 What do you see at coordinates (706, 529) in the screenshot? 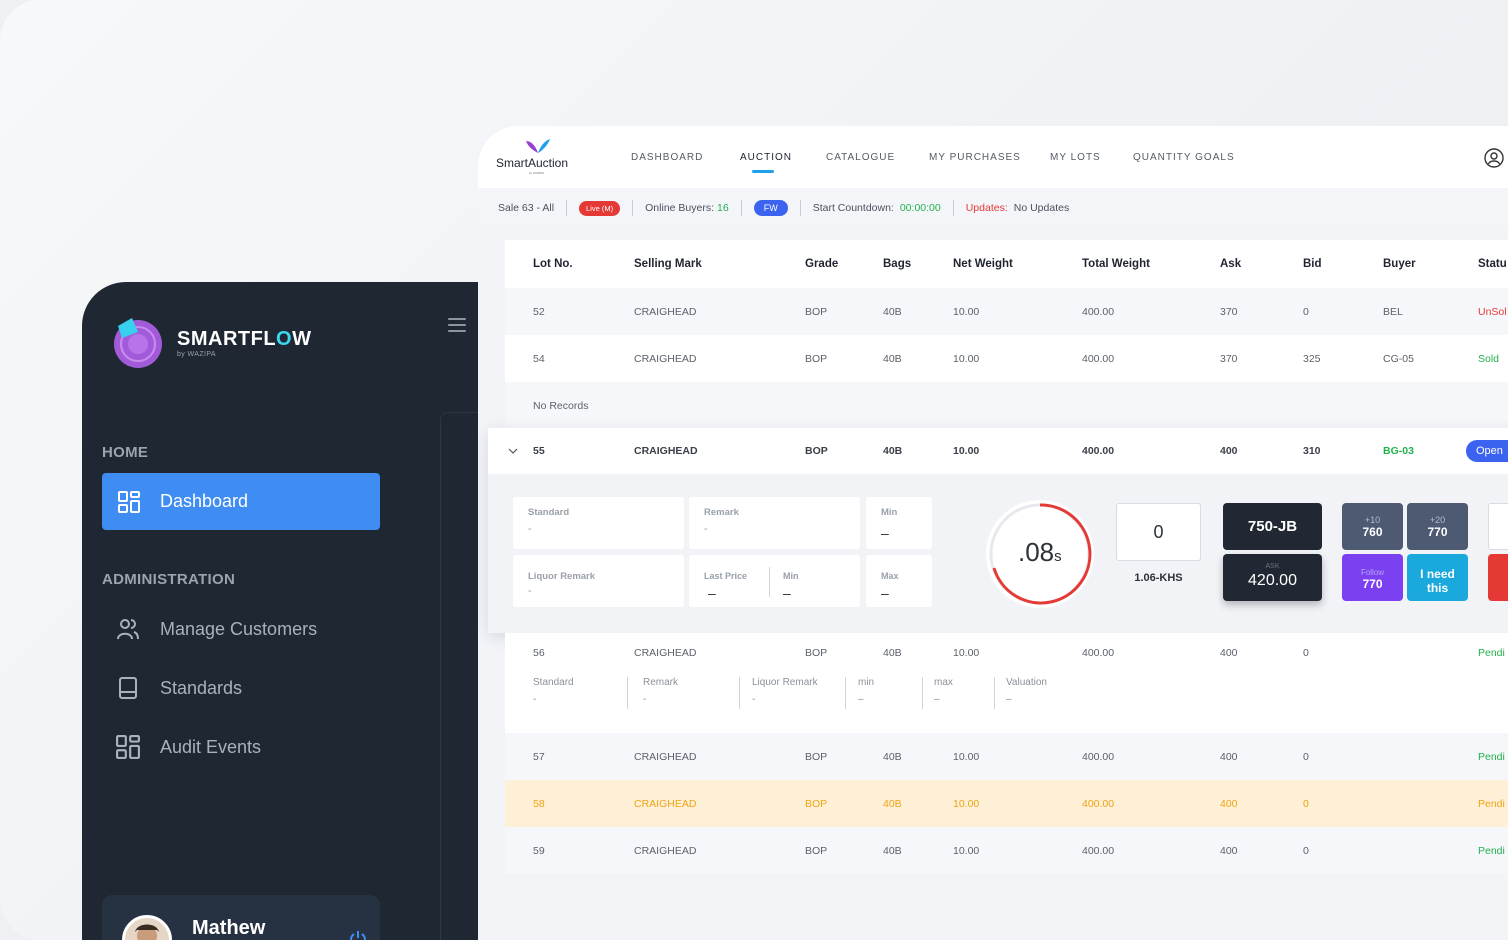
I see `remark-value: -` at bounding box center [706, 529].